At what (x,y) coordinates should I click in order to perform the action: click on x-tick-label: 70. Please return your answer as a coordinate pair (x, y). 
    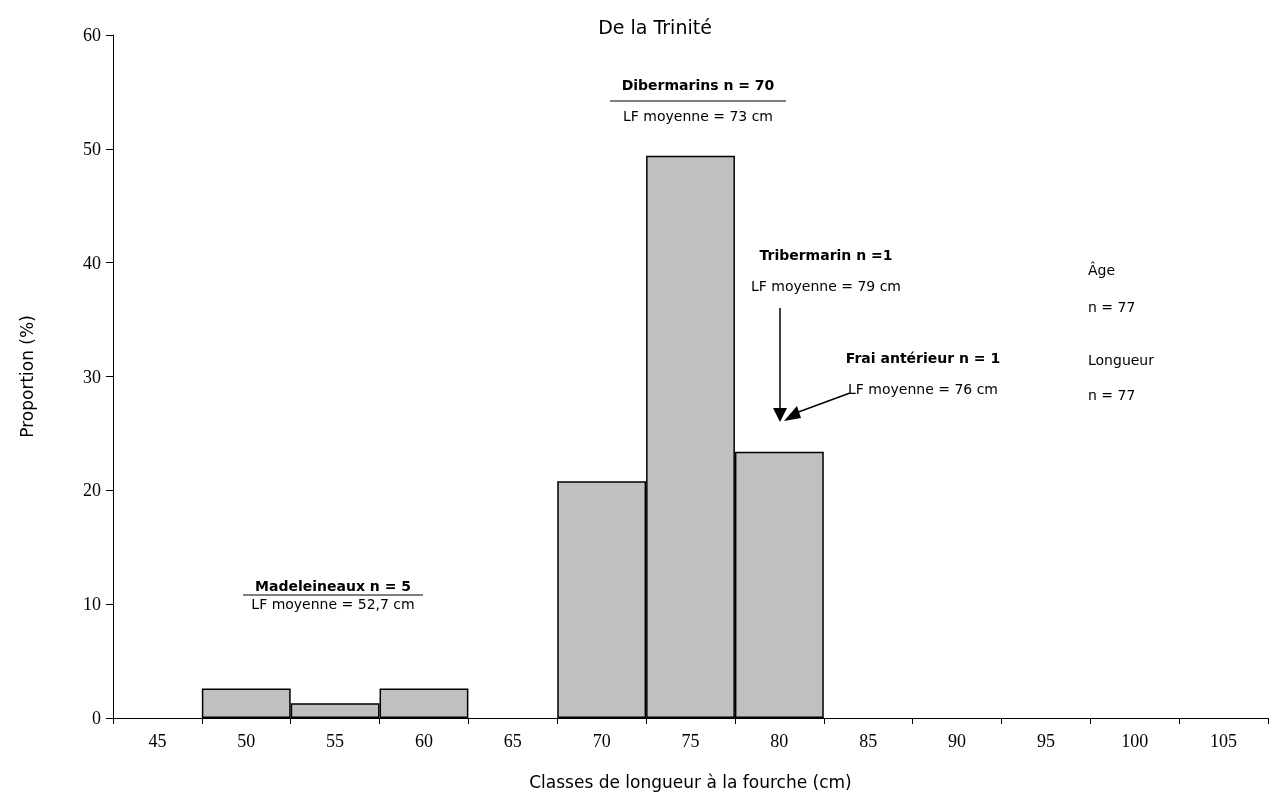
    Looking at the image, I should click on (601, 741).